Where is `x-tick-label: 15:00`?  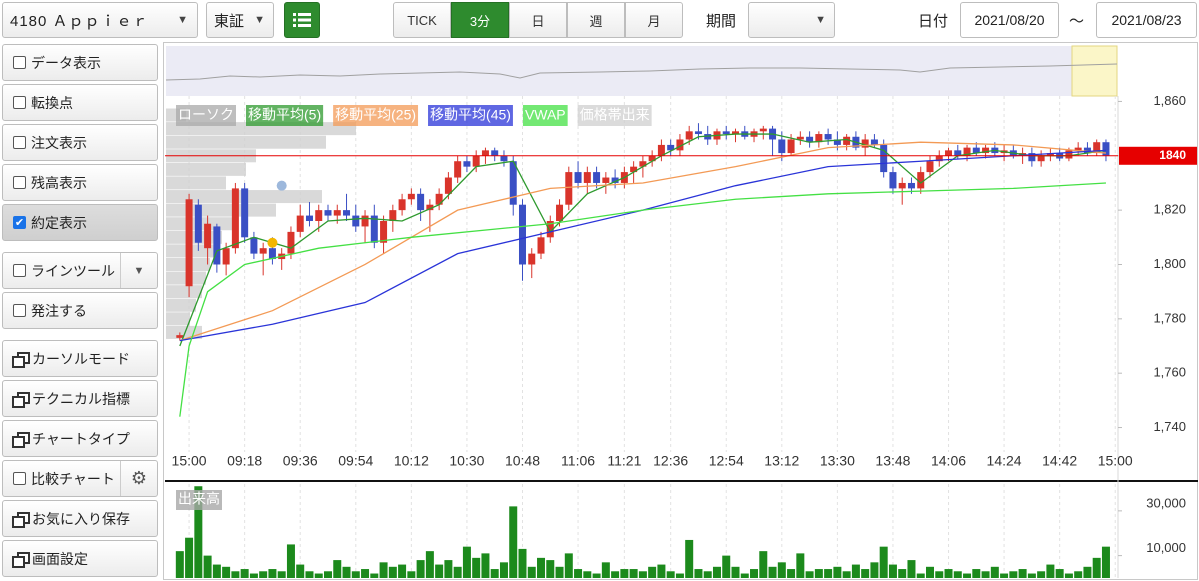 x-tick-label: 15:00 is located at coordinates (1115, 461).